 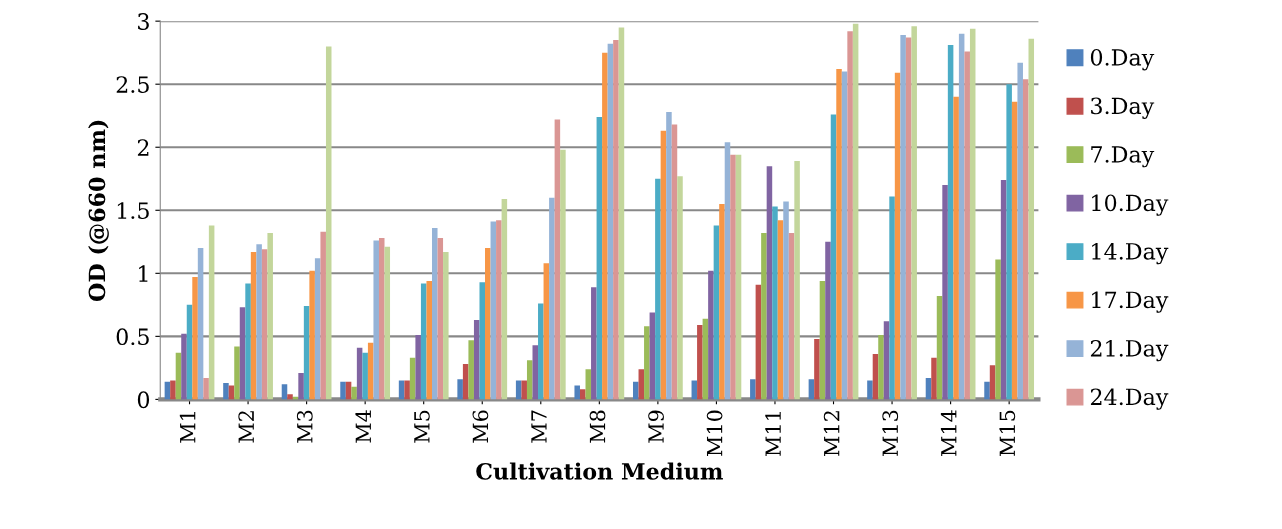 I want to click on x-tick-label: M9, so click(x=656, y=426).